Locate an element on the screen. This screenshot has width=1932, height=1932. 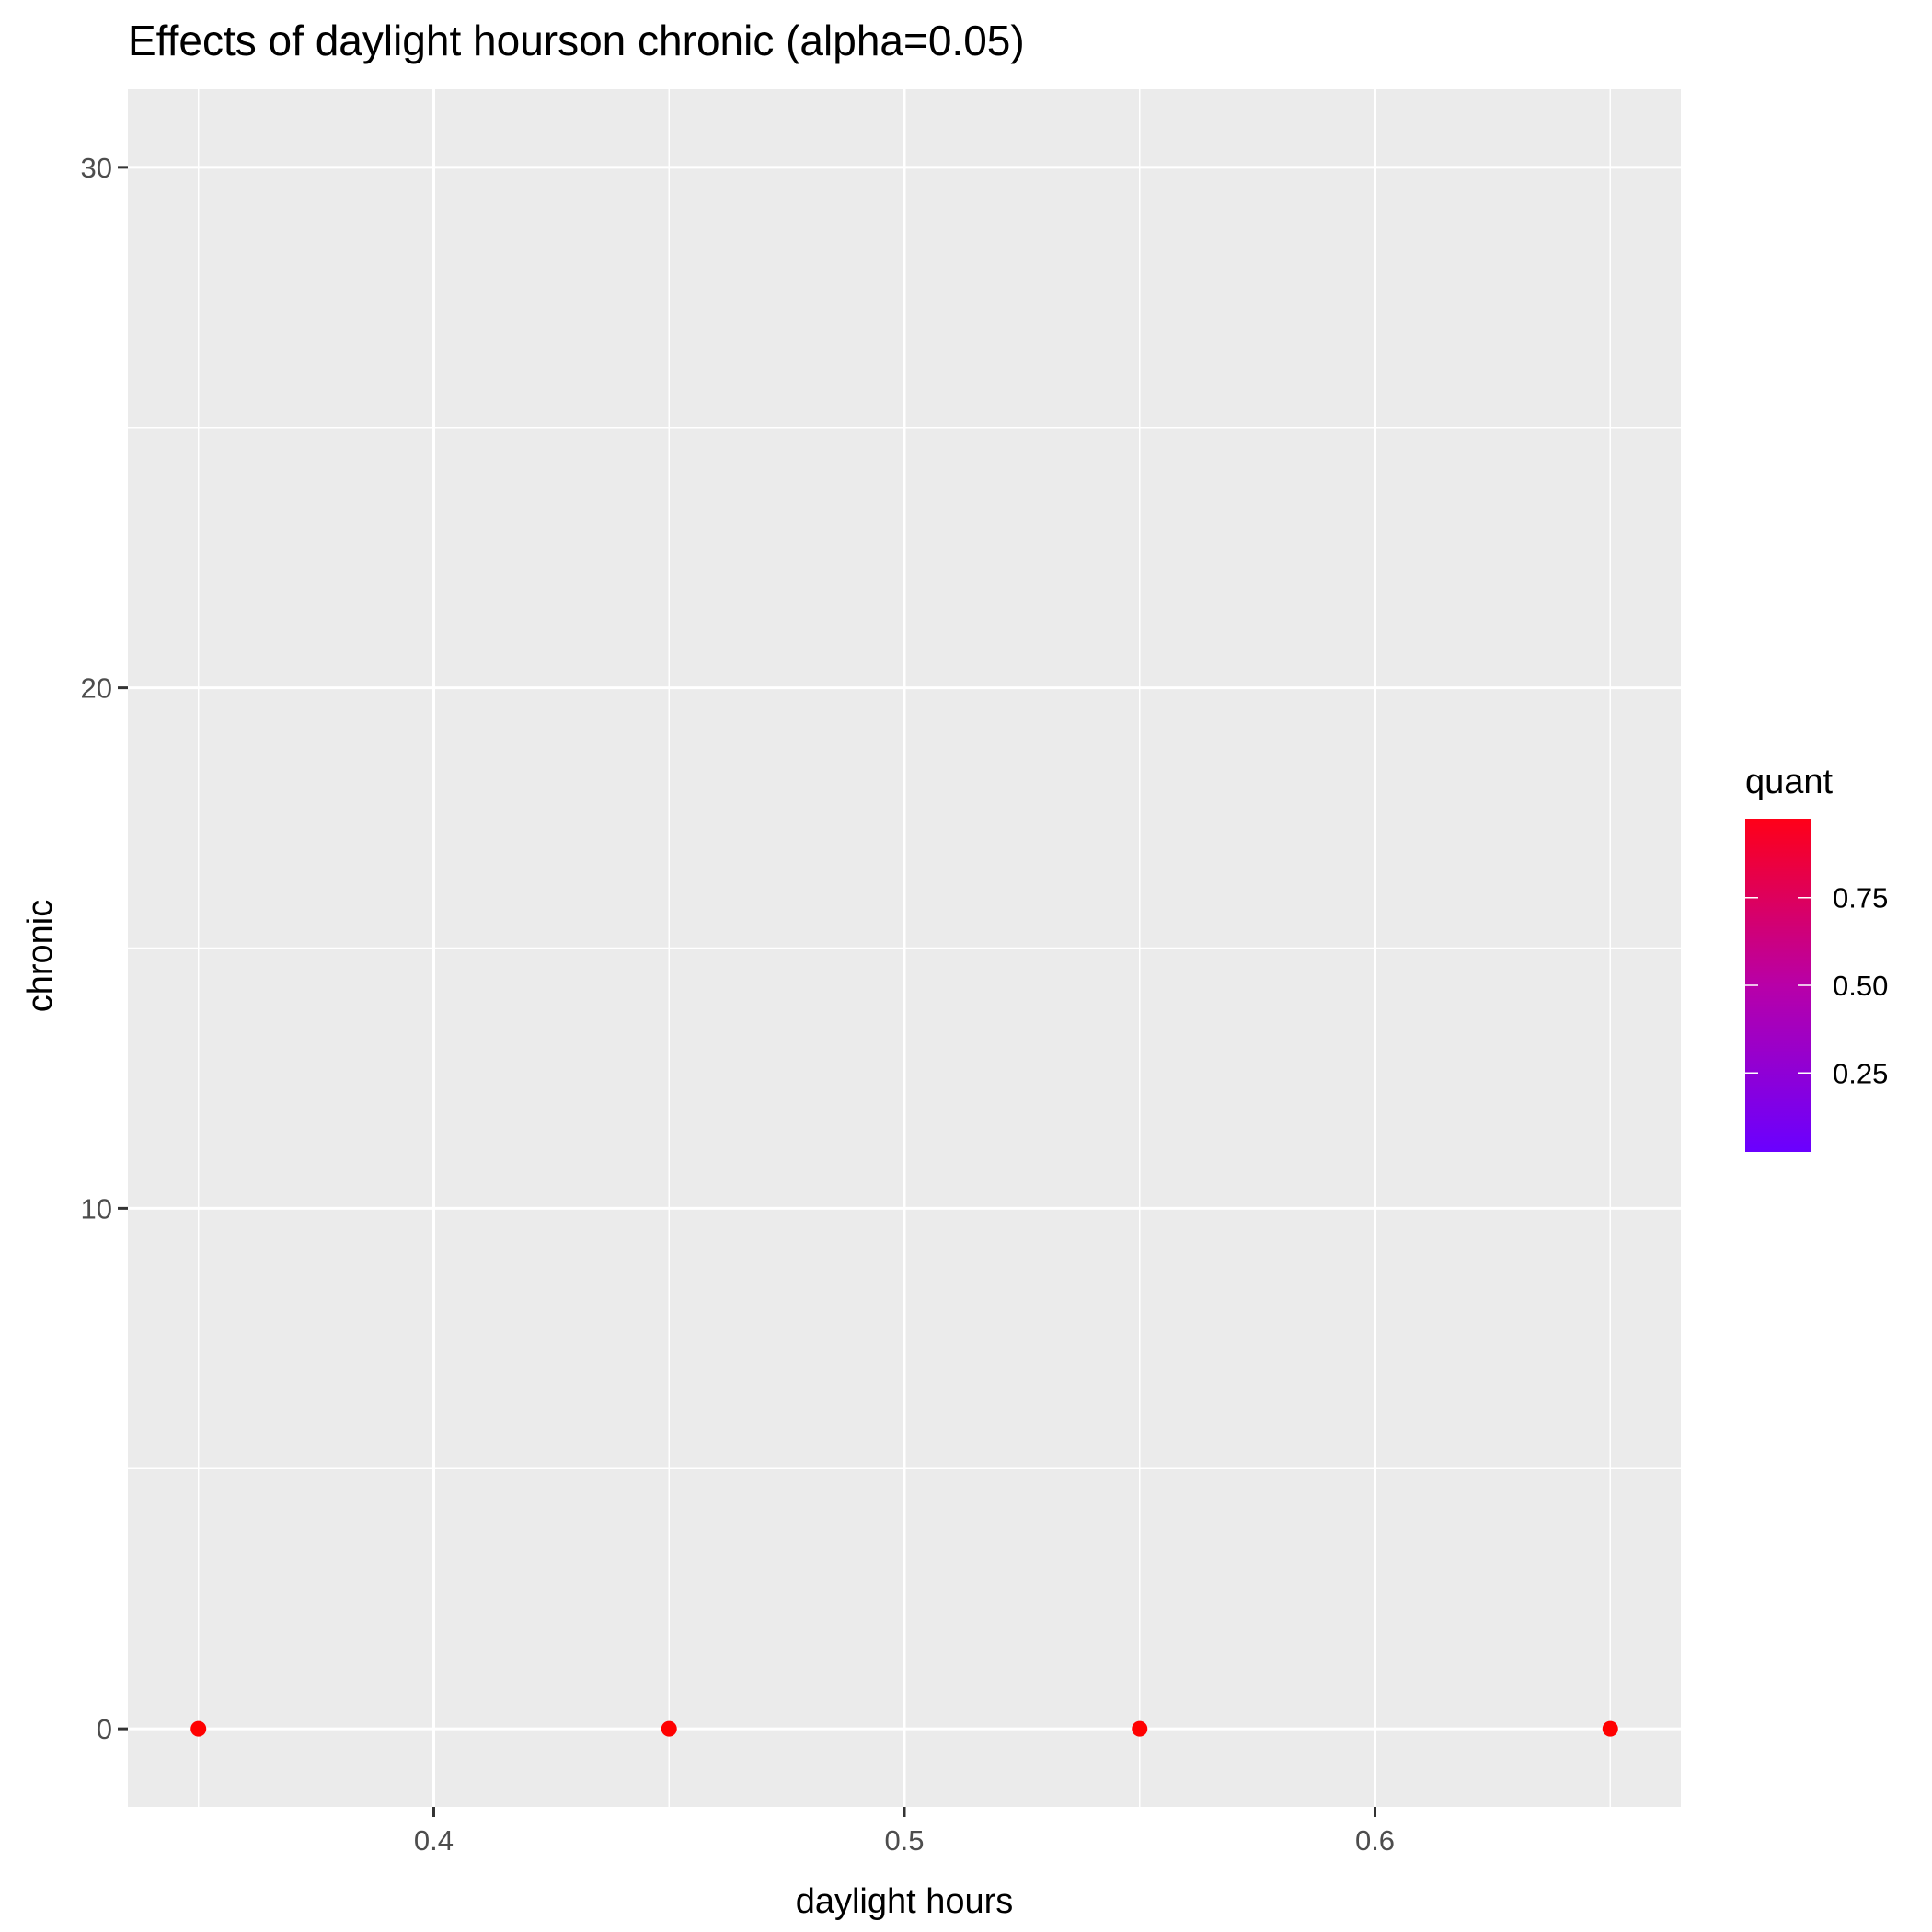
x-tick-label: 0.6 is located at coordinates (1375, 1840).